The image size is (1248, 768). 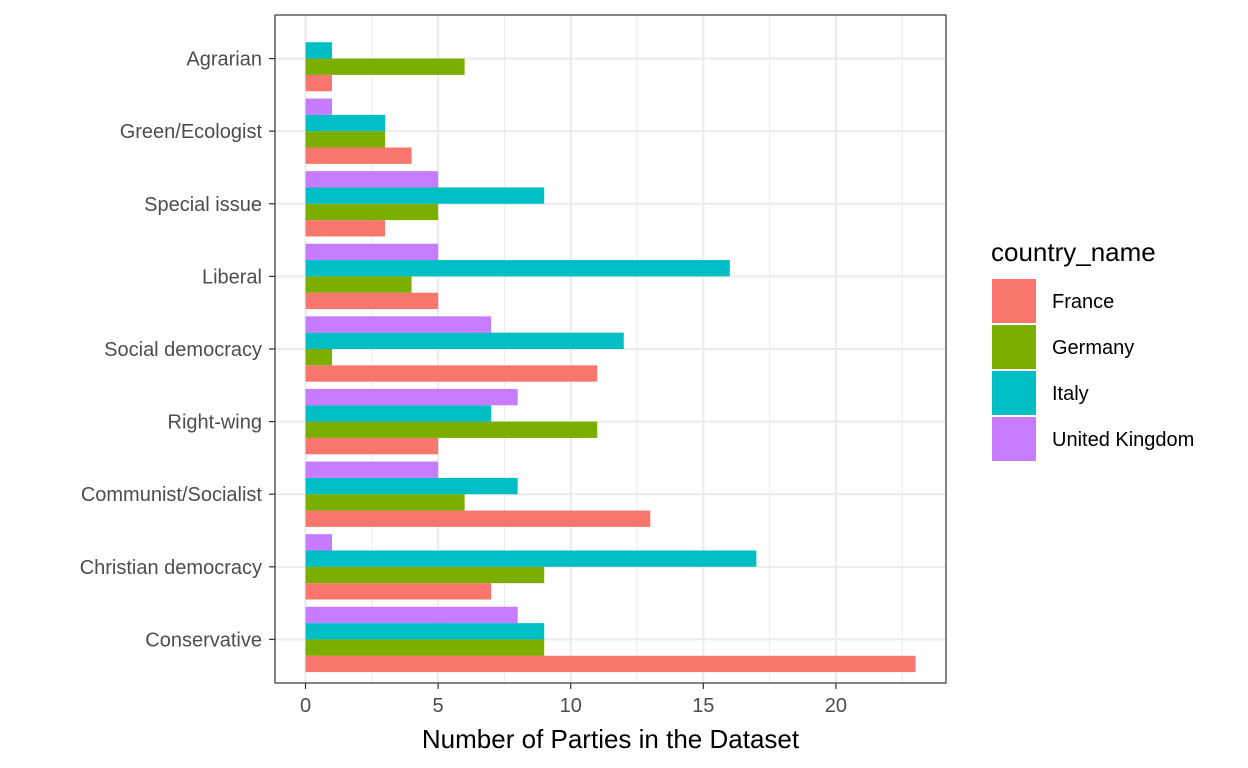 What do you see at coordinates (1014, 439) in the screenshot?
I see `legend-key-united-kingdom` at bounding box center [1014, 439].